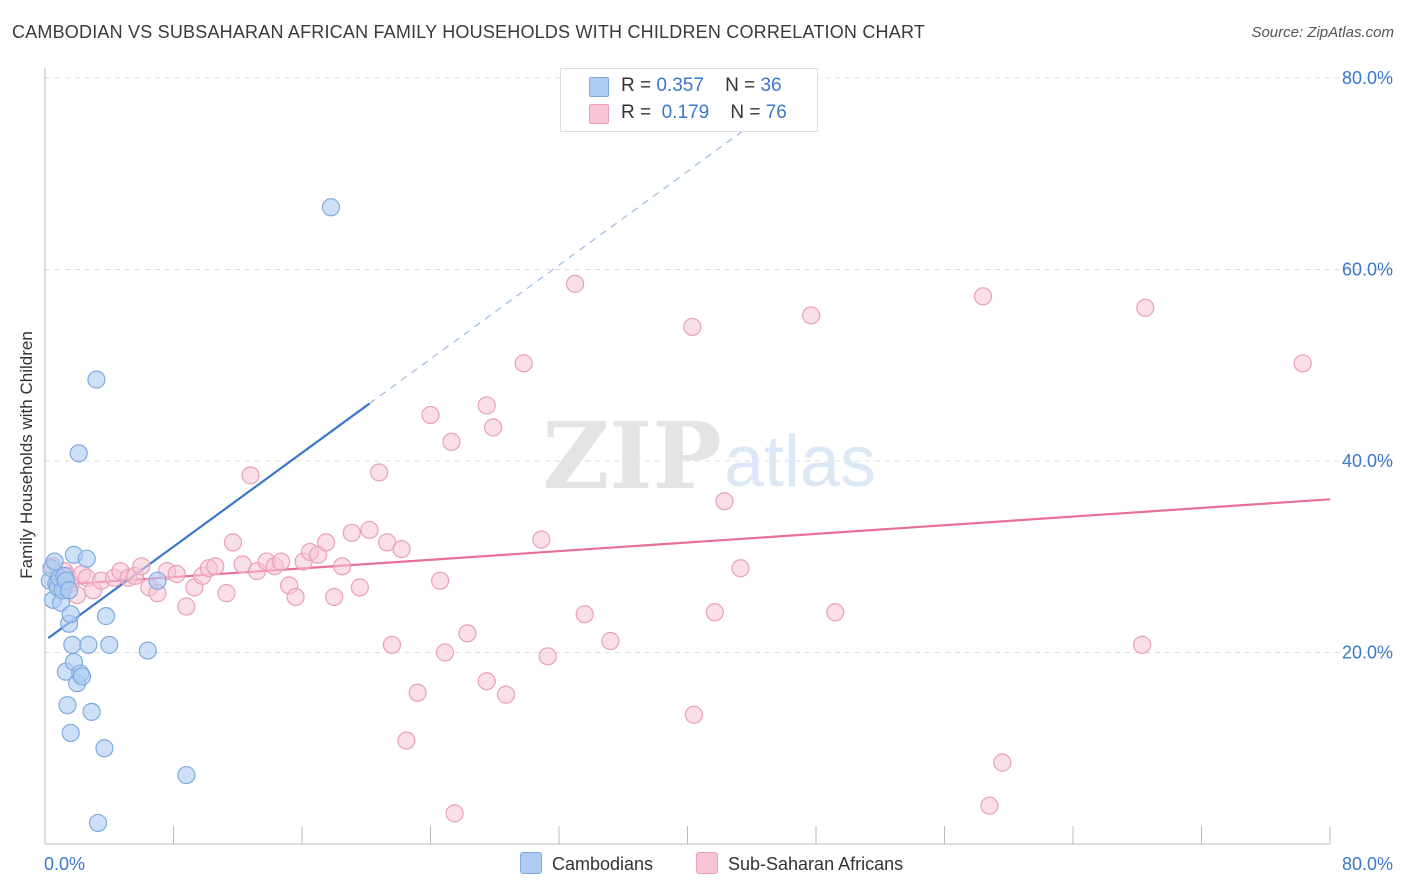 The image size is (1406, 892). Describe the element at coordinates (800, 462) in the screenshot. I see `watermark-atlas: atlas` at that location.